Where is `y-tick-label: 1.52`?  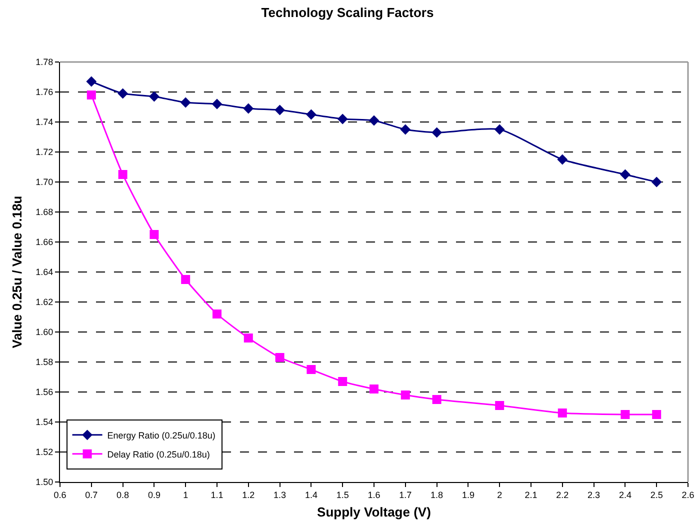 y-tick-label: 1.52 is located at coordinates (45, 452).